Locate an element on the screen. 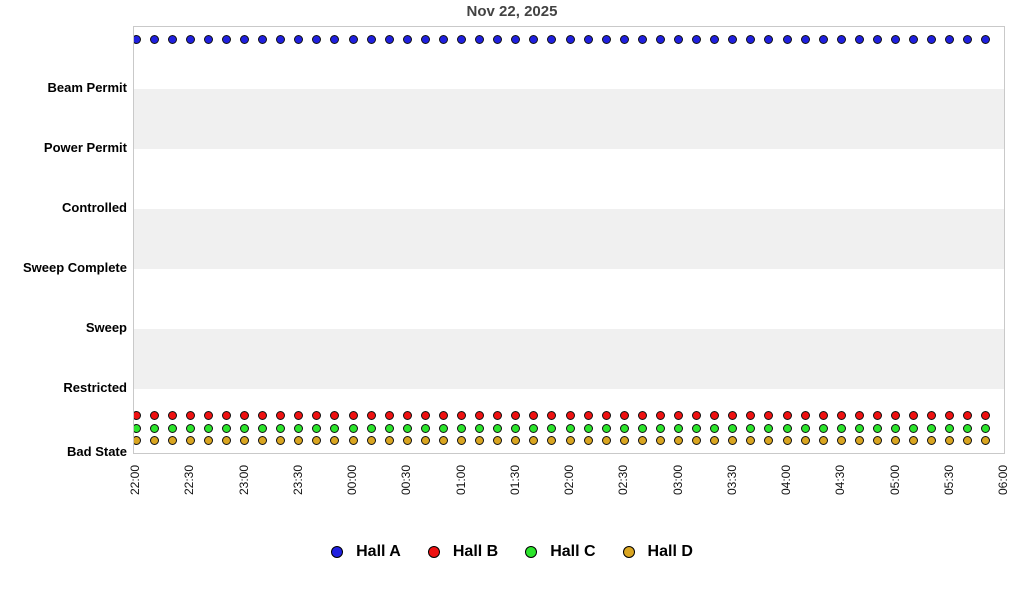 The height and width of the screenshot is (600, 1024). legend-label: Hall B is located at coordinates (475, 551).